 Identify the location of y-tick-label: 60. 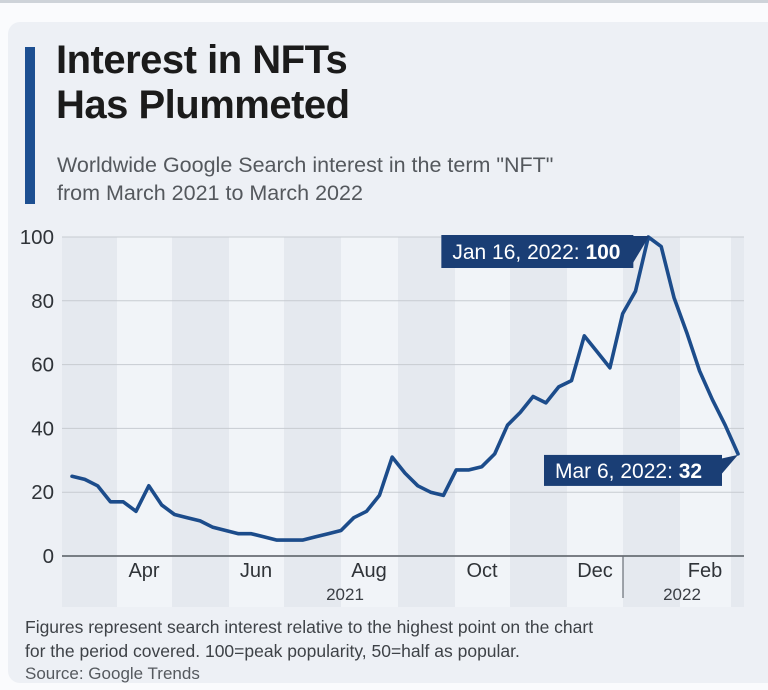
(42, 365).